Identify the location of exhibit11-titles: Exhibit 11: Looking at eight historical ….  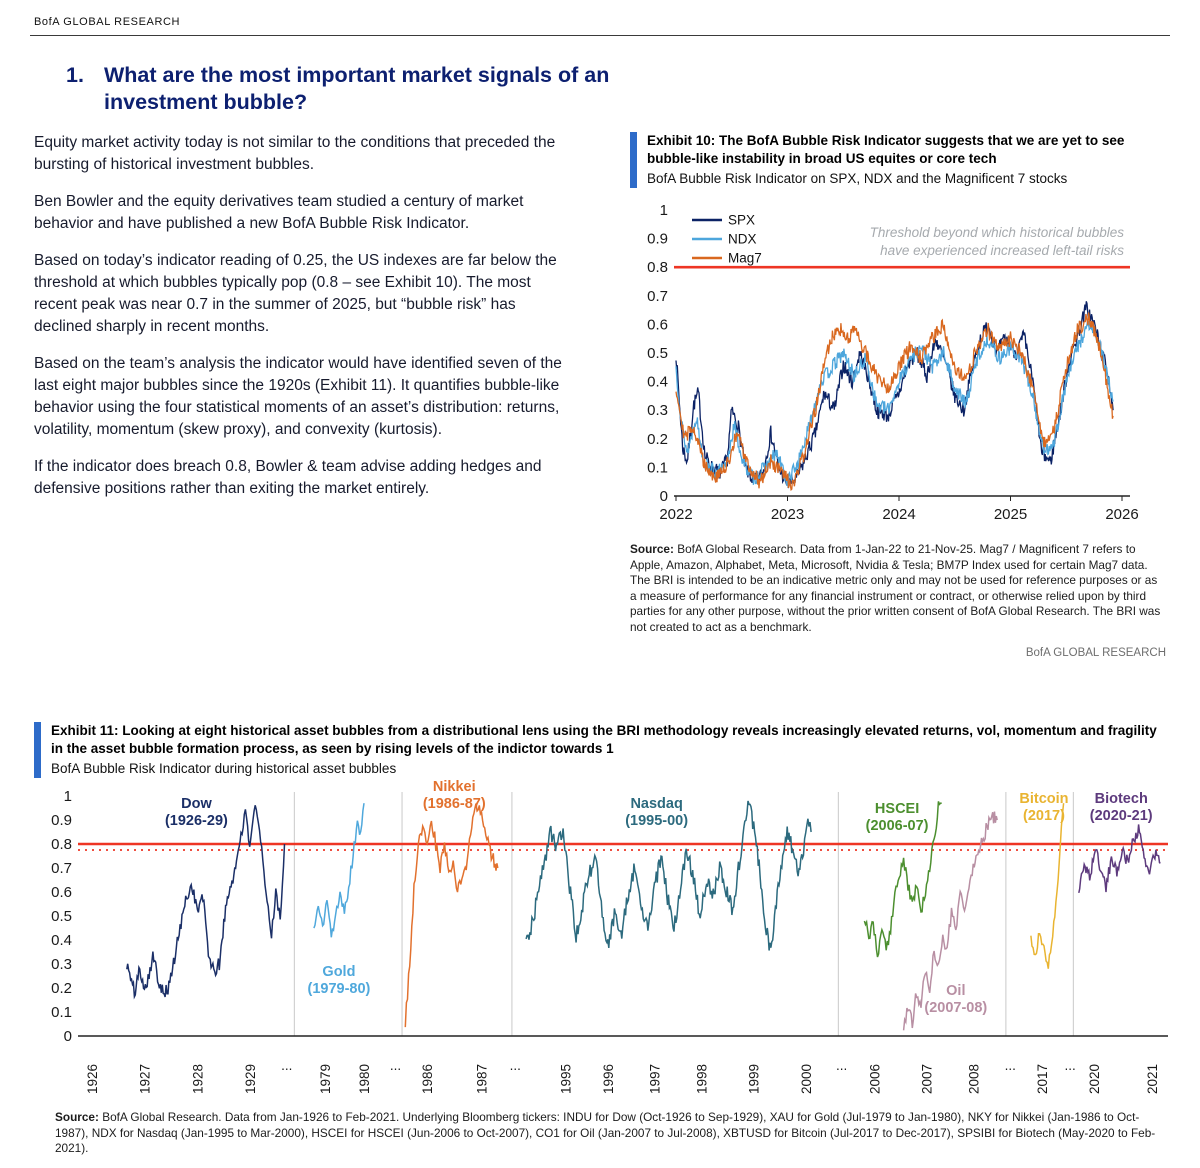
(606, 750).